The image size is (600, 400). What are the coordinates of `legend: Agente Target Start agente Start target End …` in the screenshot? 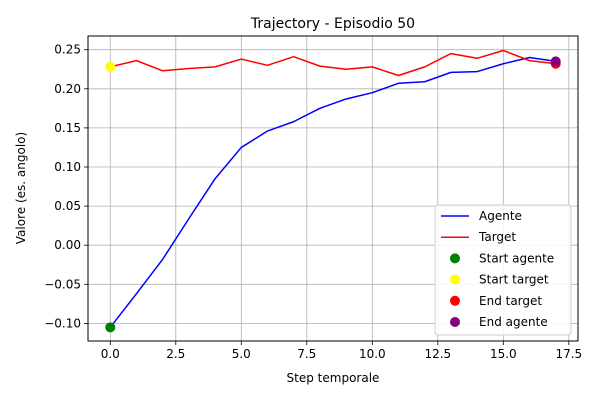 It's located at (503, 270).